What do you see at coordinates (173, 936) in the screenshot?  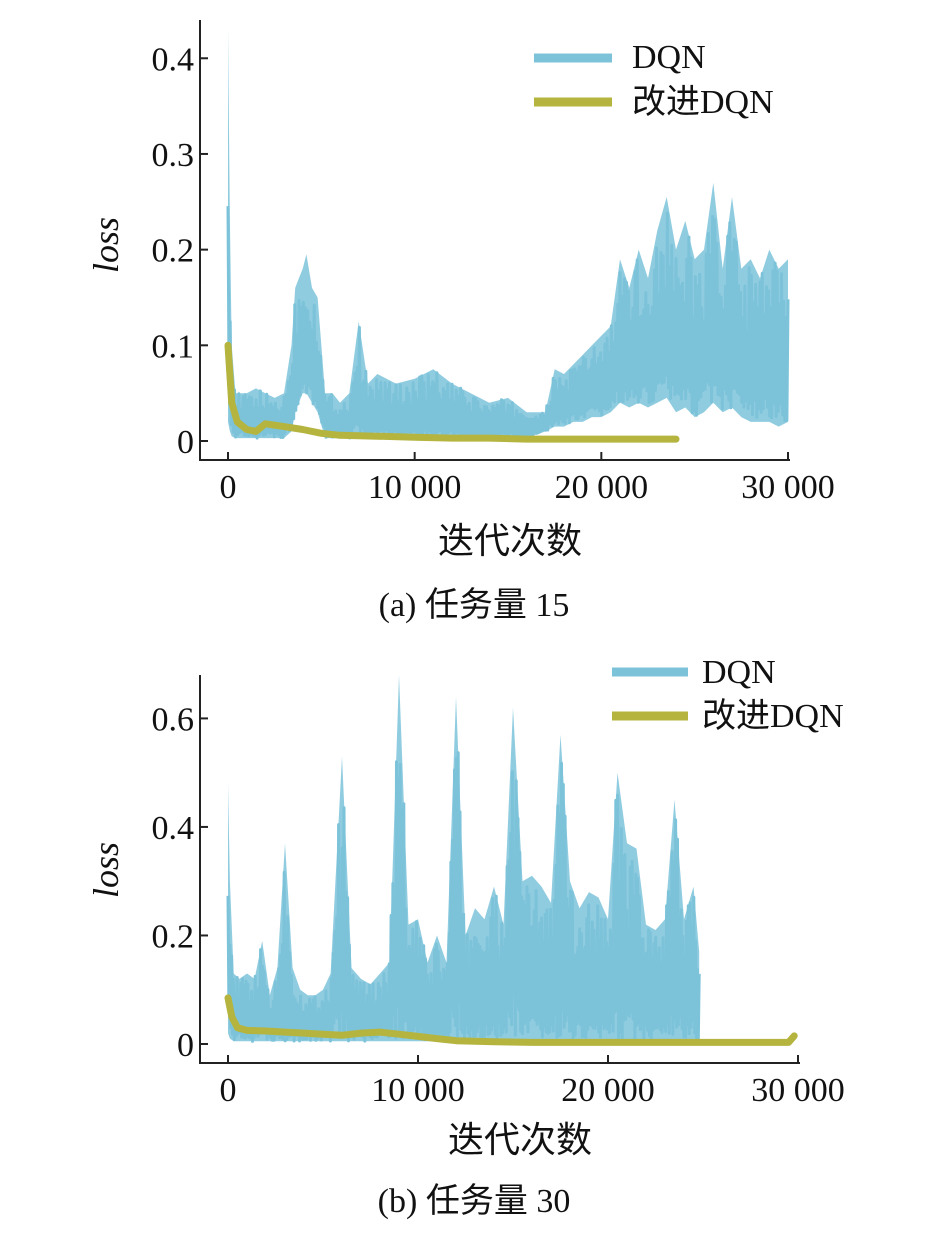 I see `chart-b-ytick-label: 0.2` at bounding box center [173, 936].